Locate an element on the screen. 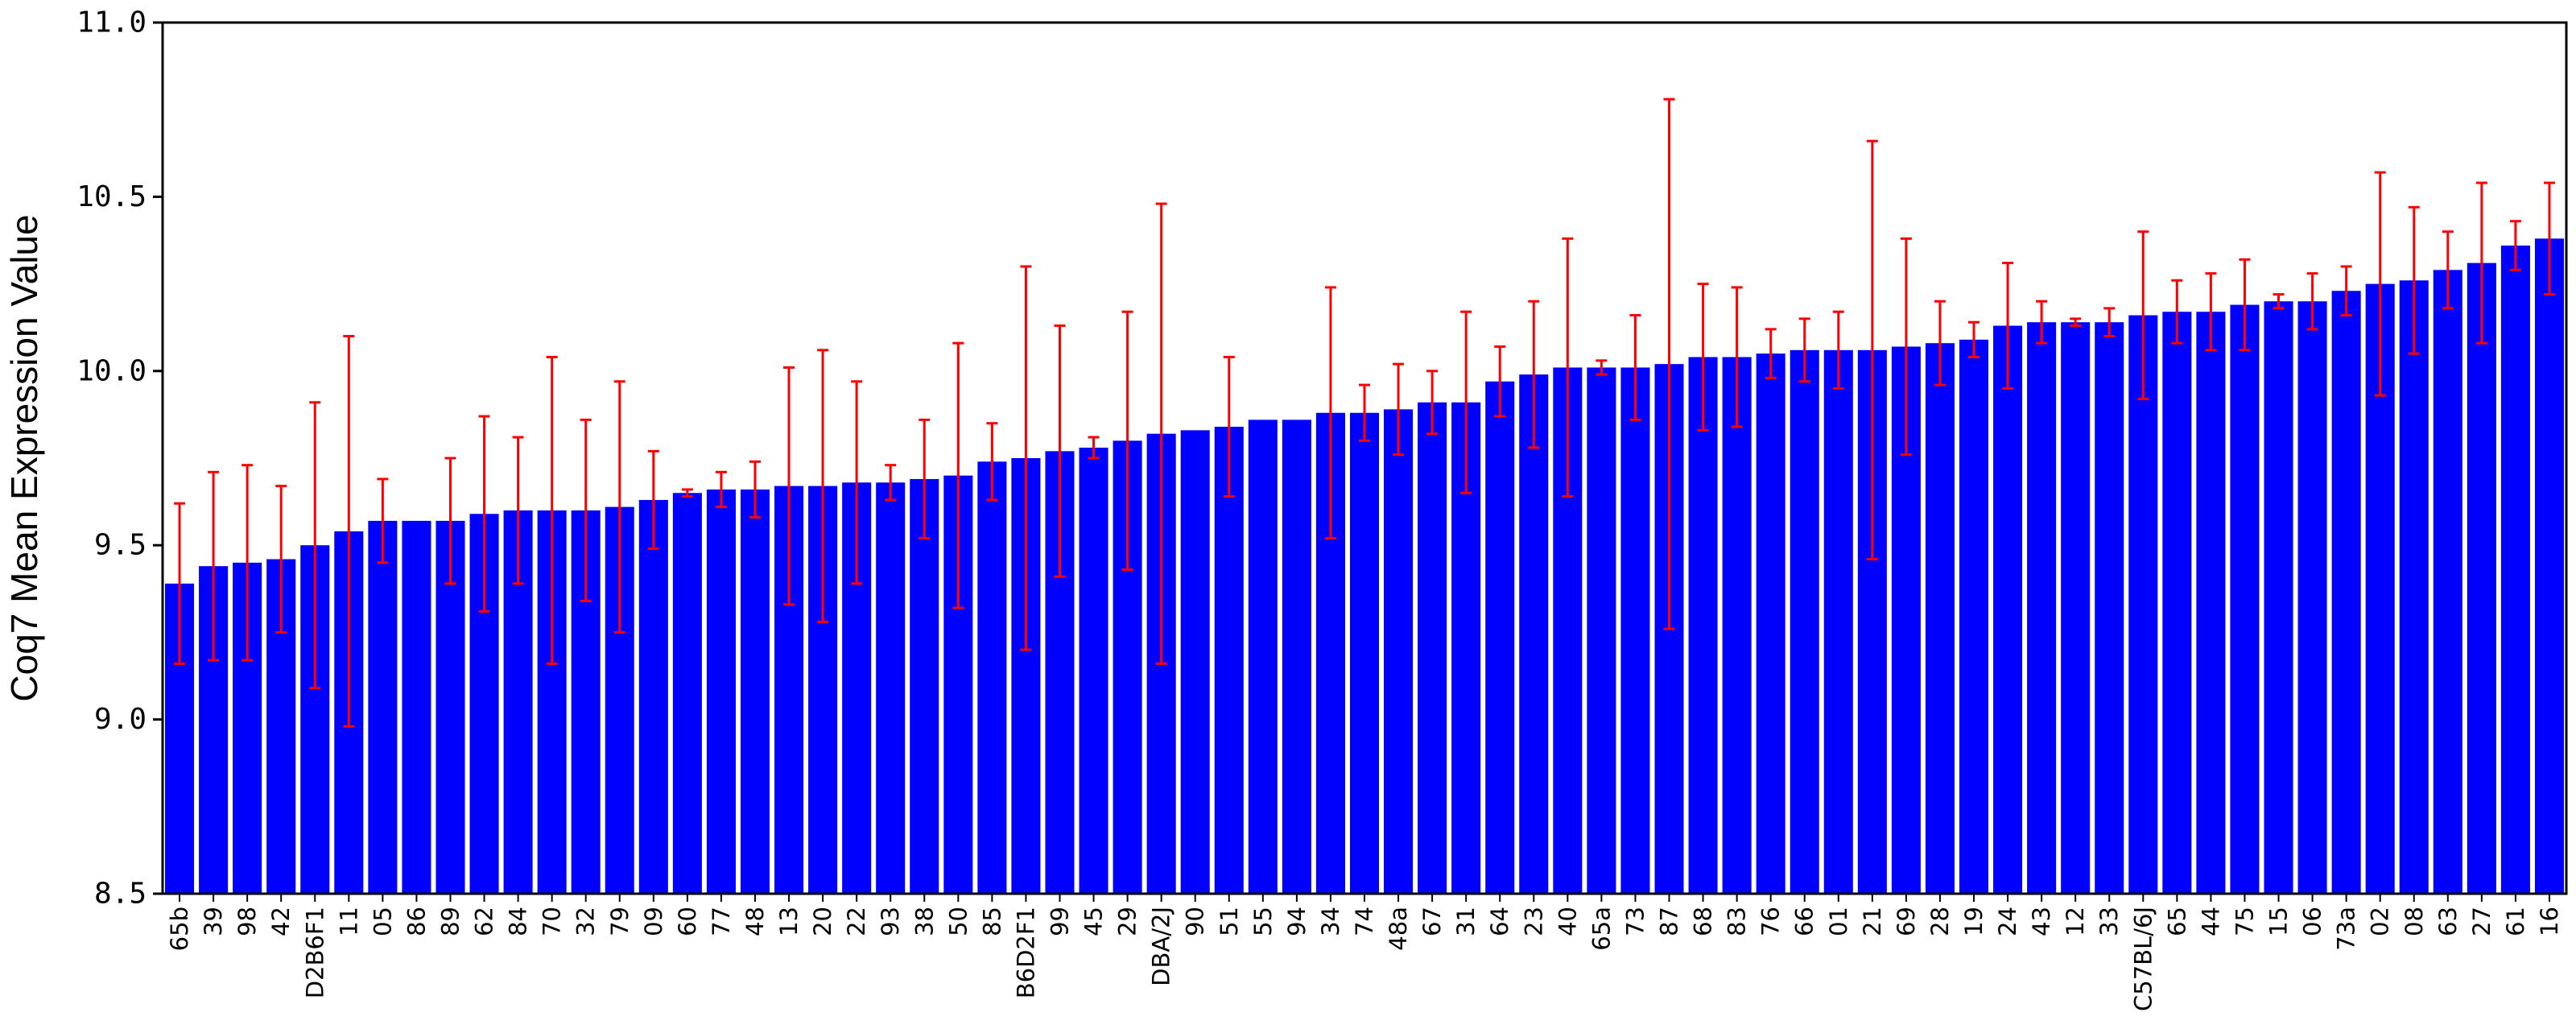 The image size is (2576, 1033). x-tick-label: 21 is located at coordinates (1872, 921).